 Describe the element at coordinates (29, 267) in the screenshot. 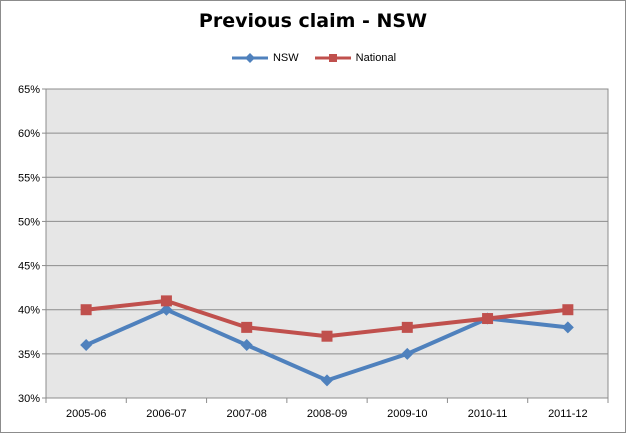

I see `y-tick-label: 45%` at that location.